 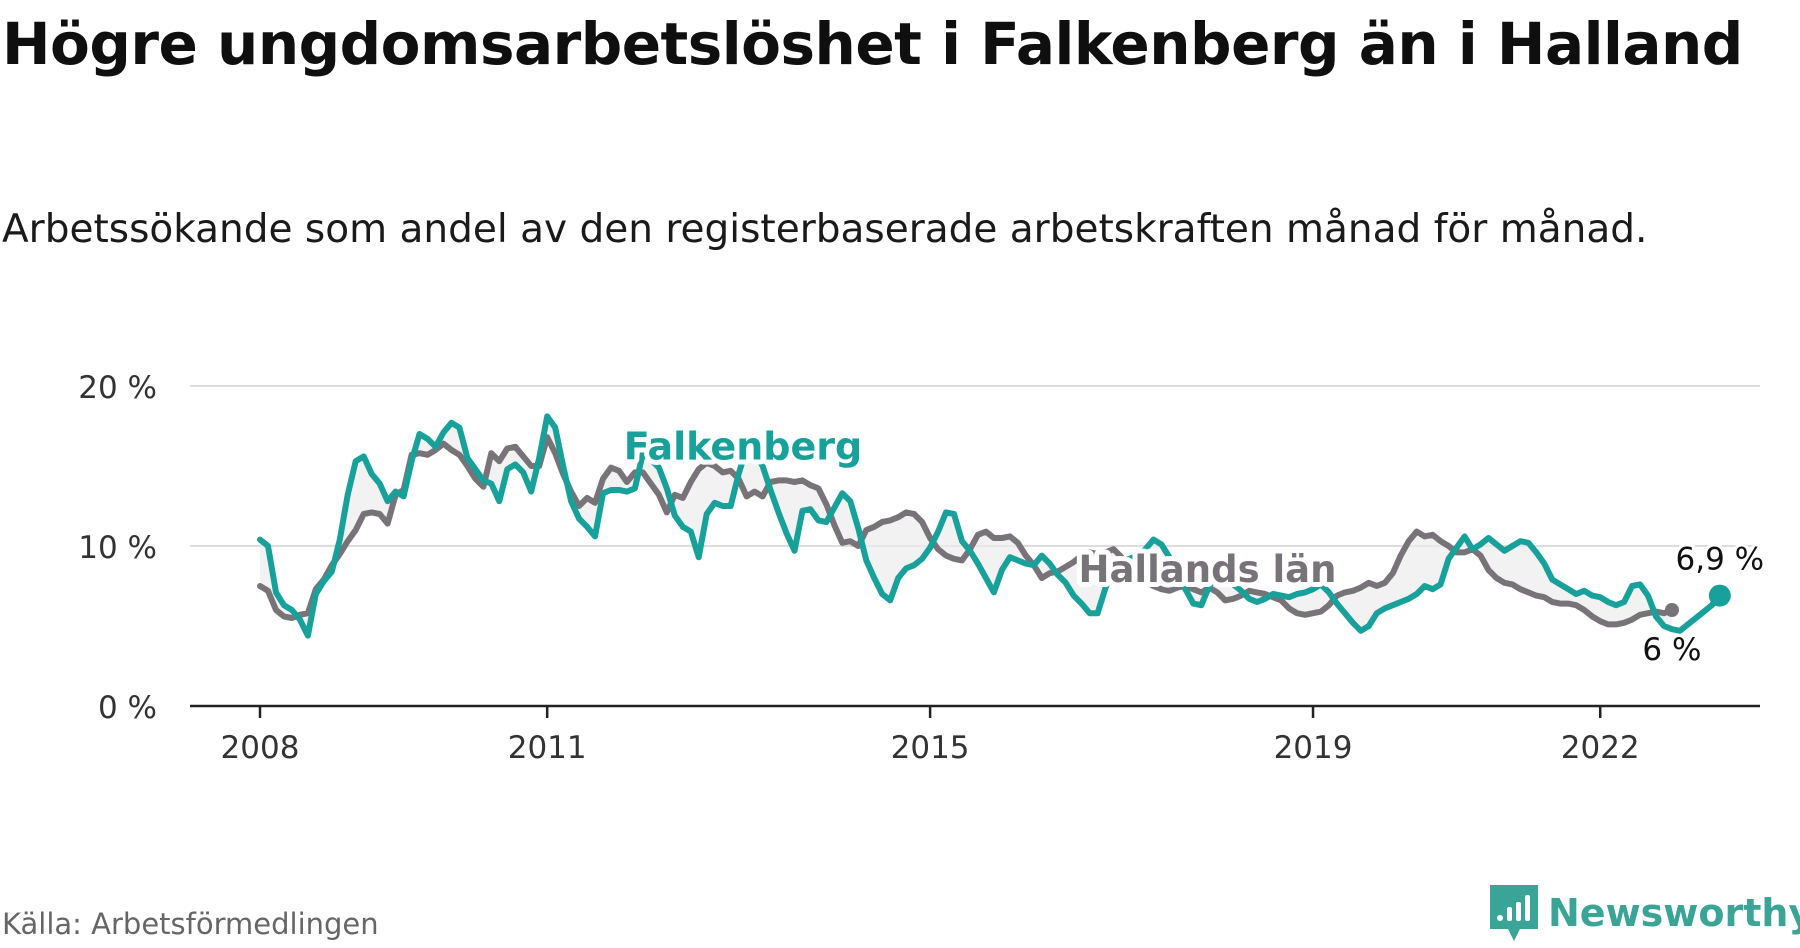 What do you see at coordinates (1674, 913) in the screenshot?
I see `brand-name: Newsworthy` at bounding box center [1674, 913].